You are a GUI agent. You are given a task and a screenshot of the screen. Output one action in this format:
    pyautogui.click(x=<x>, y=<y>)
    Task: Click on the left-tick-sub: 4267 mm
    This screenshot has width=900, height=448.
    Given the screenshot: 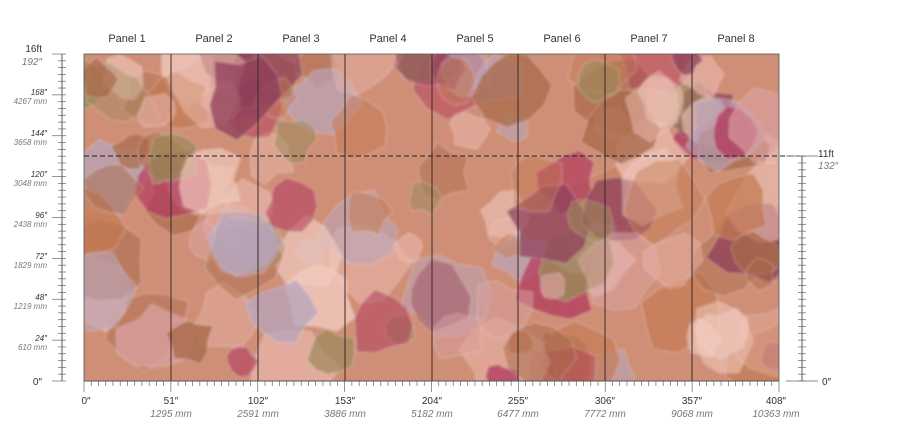 What is the action you would take?
    pyautogui.click(x=31, y=101)
    